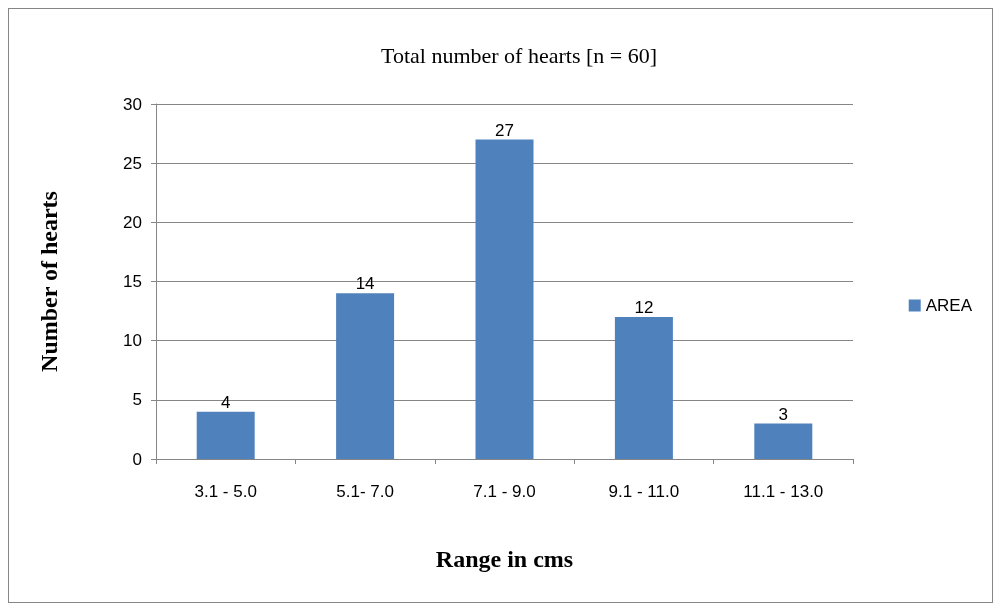 This screenshot has width=1001, height=611. Describe the element at coordinates (132, 341) in the screenshot. I see `y-tick-label: 10` at that location.